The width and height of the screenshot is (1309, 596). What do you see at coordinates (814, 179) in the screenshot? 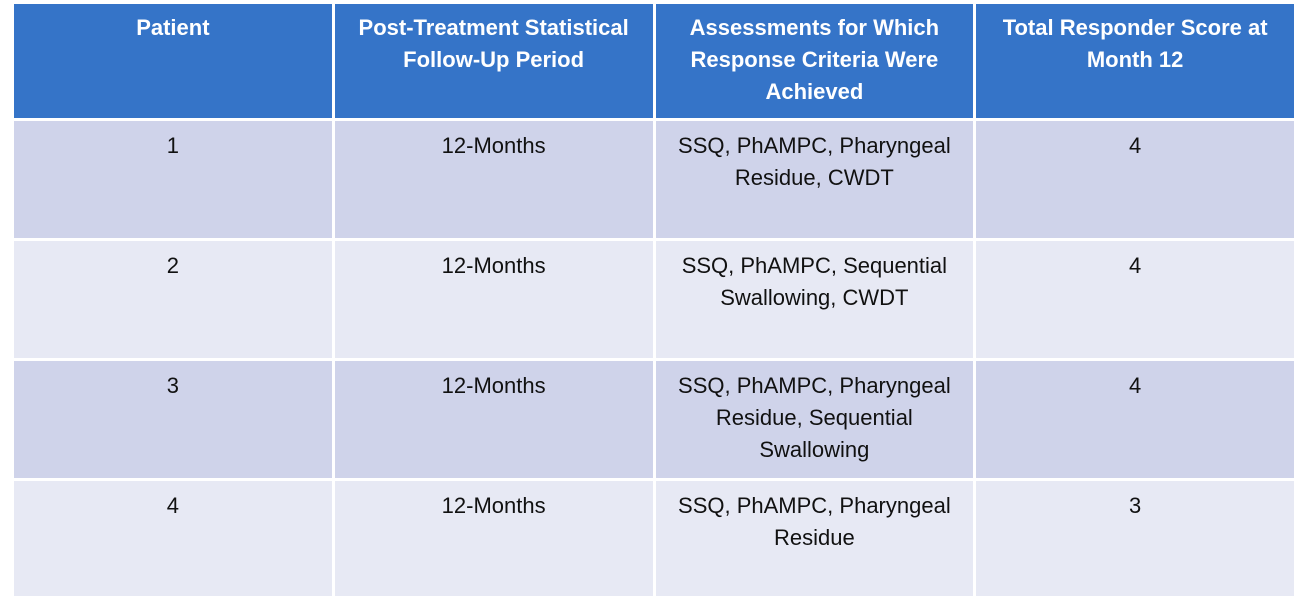
I see `cell-assessments: SSQ, PhAMPC, Pharyngeal Residue, CWDT` at bounding box center [814, 179].